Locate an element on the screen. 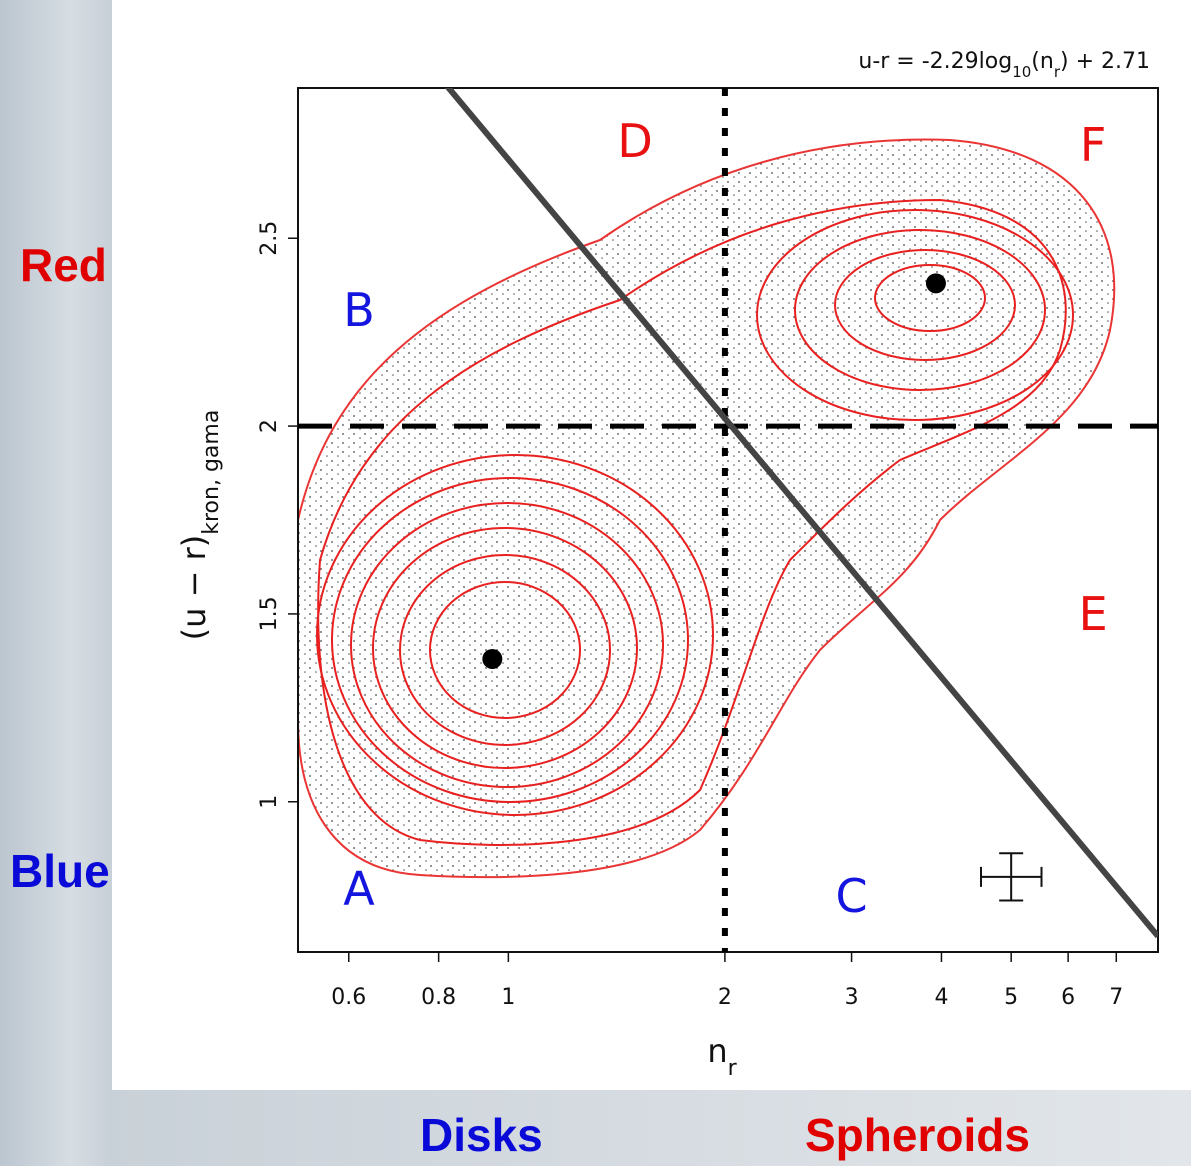 The height and width of the screenshot is (1166, 1191). bottom-label: Spheroids is located at coordinates (917, 1135).